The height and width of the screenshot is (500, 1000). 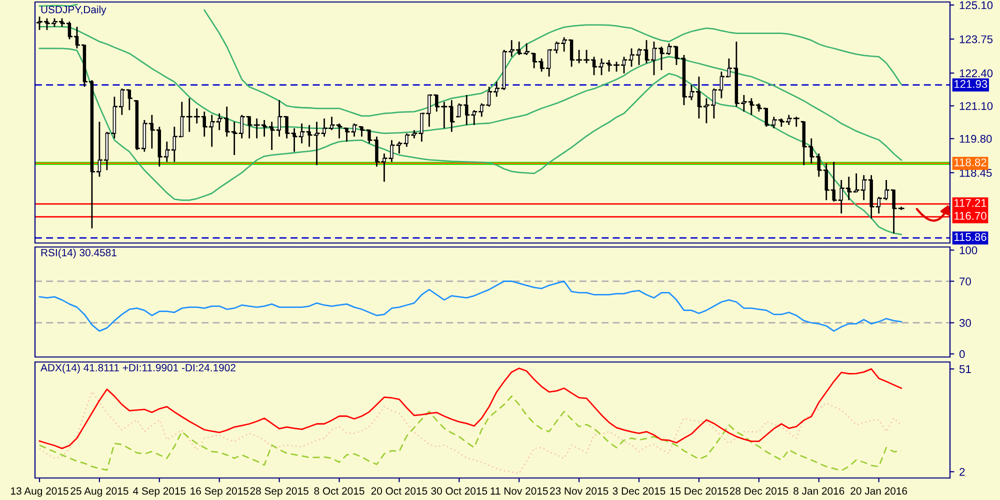 What do you see at coordinates (459, 491) in the screenshot?
I see `x-tick-label: 30 Oct 2015` at bounding box center [459, 491].